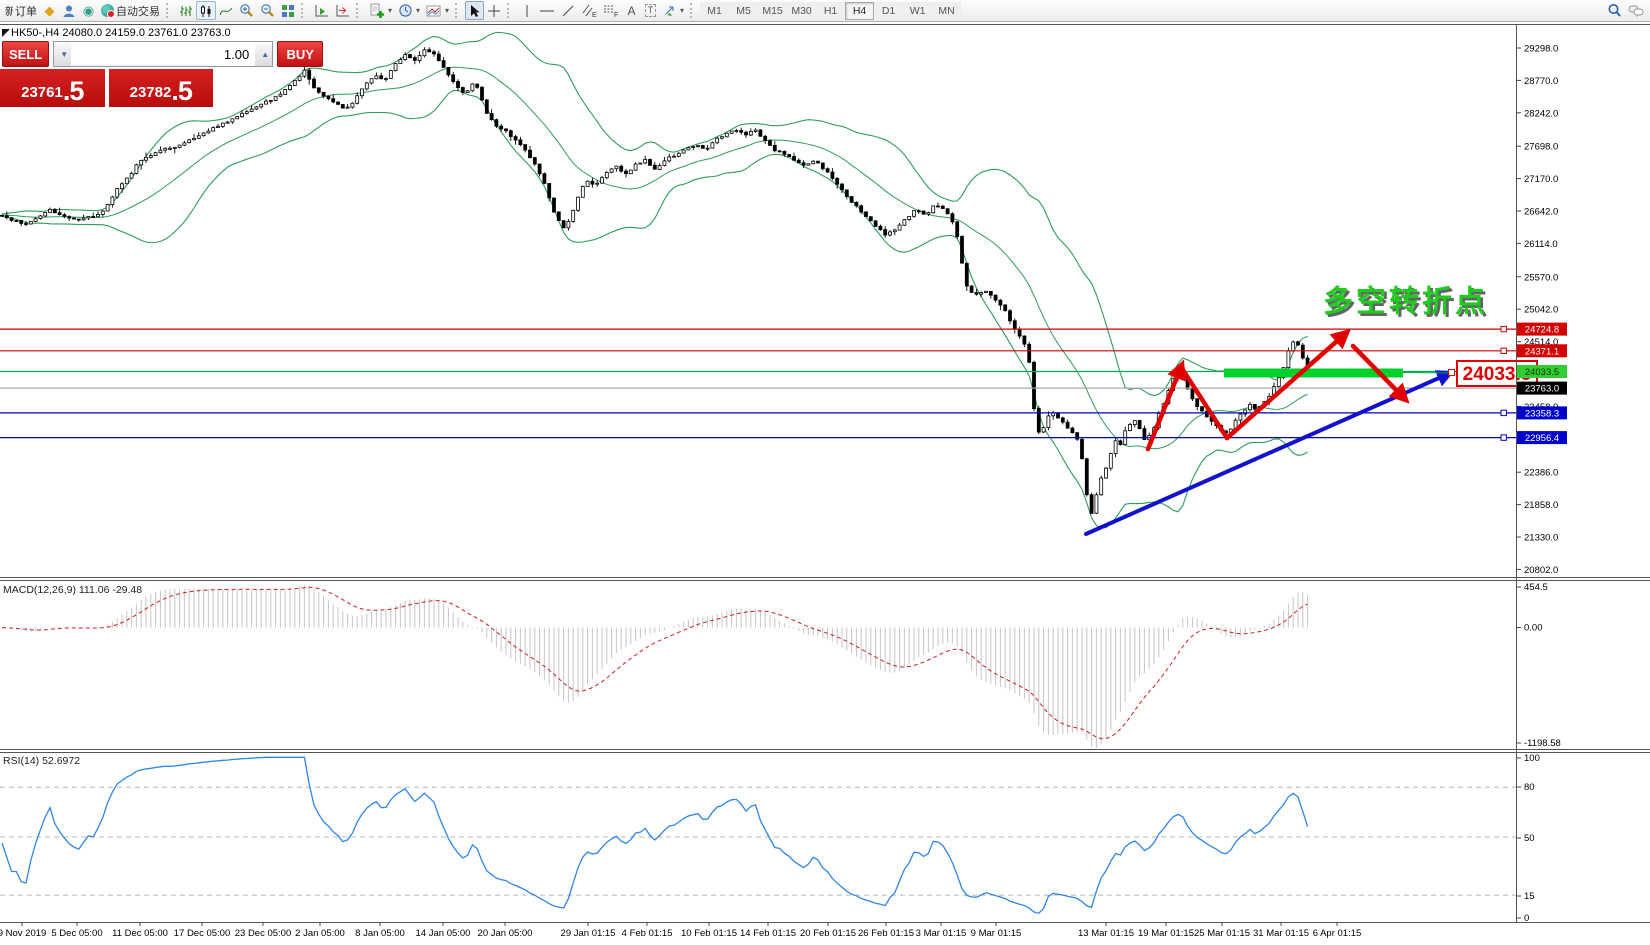 This screenshot has width=1650, height=945. What do you see at coordinates (9, 11) in the screenshot?
I see `new-order-icon: 新` at bounding box center [9, 11].